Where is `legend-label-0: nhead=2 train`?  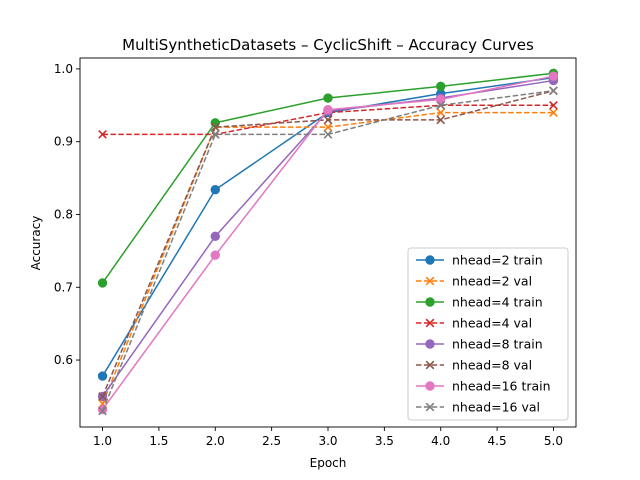
legend-label-0: nhead=2 train is located at coordinates (497, 260).